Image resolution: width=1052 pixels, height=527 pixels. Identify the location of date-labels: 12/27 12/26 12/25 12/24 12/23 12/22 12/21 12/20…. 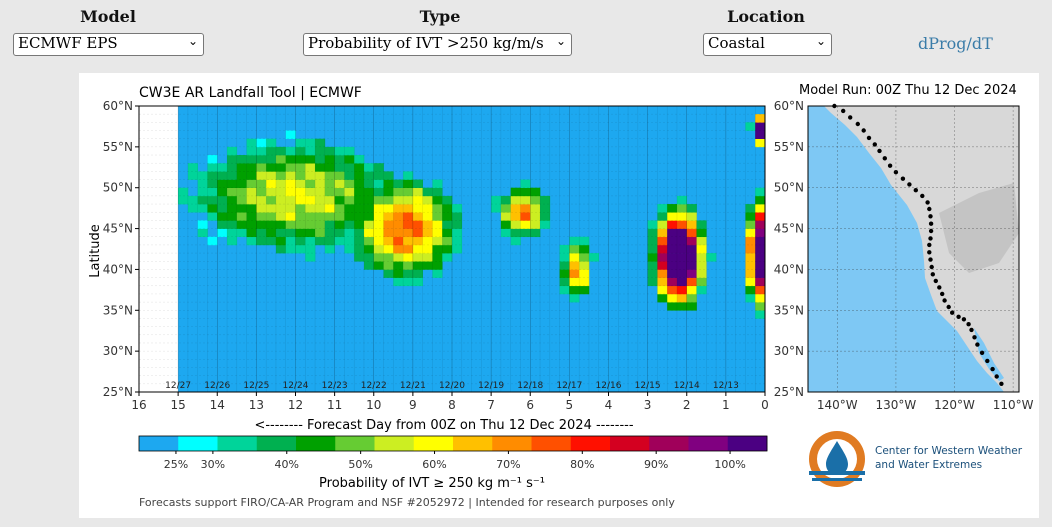
(452, 386).